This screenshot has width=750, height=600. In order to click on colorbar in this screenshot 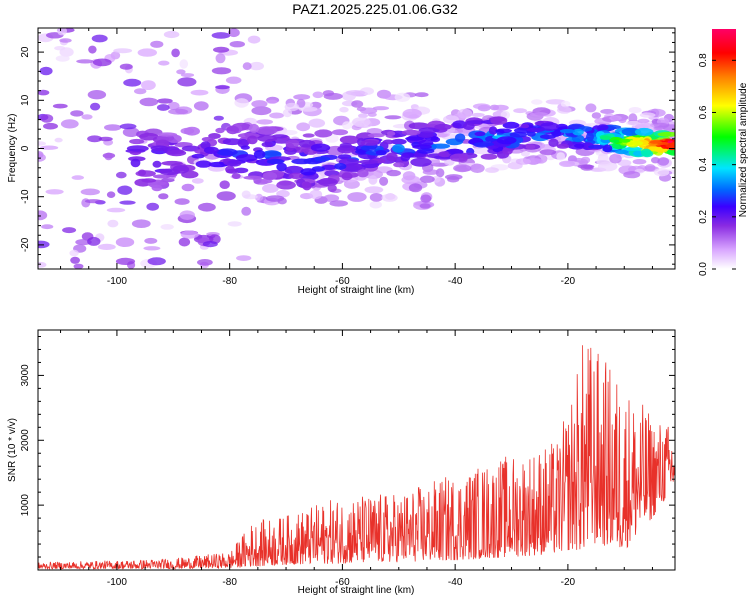, I will do `click(724, 149)`.